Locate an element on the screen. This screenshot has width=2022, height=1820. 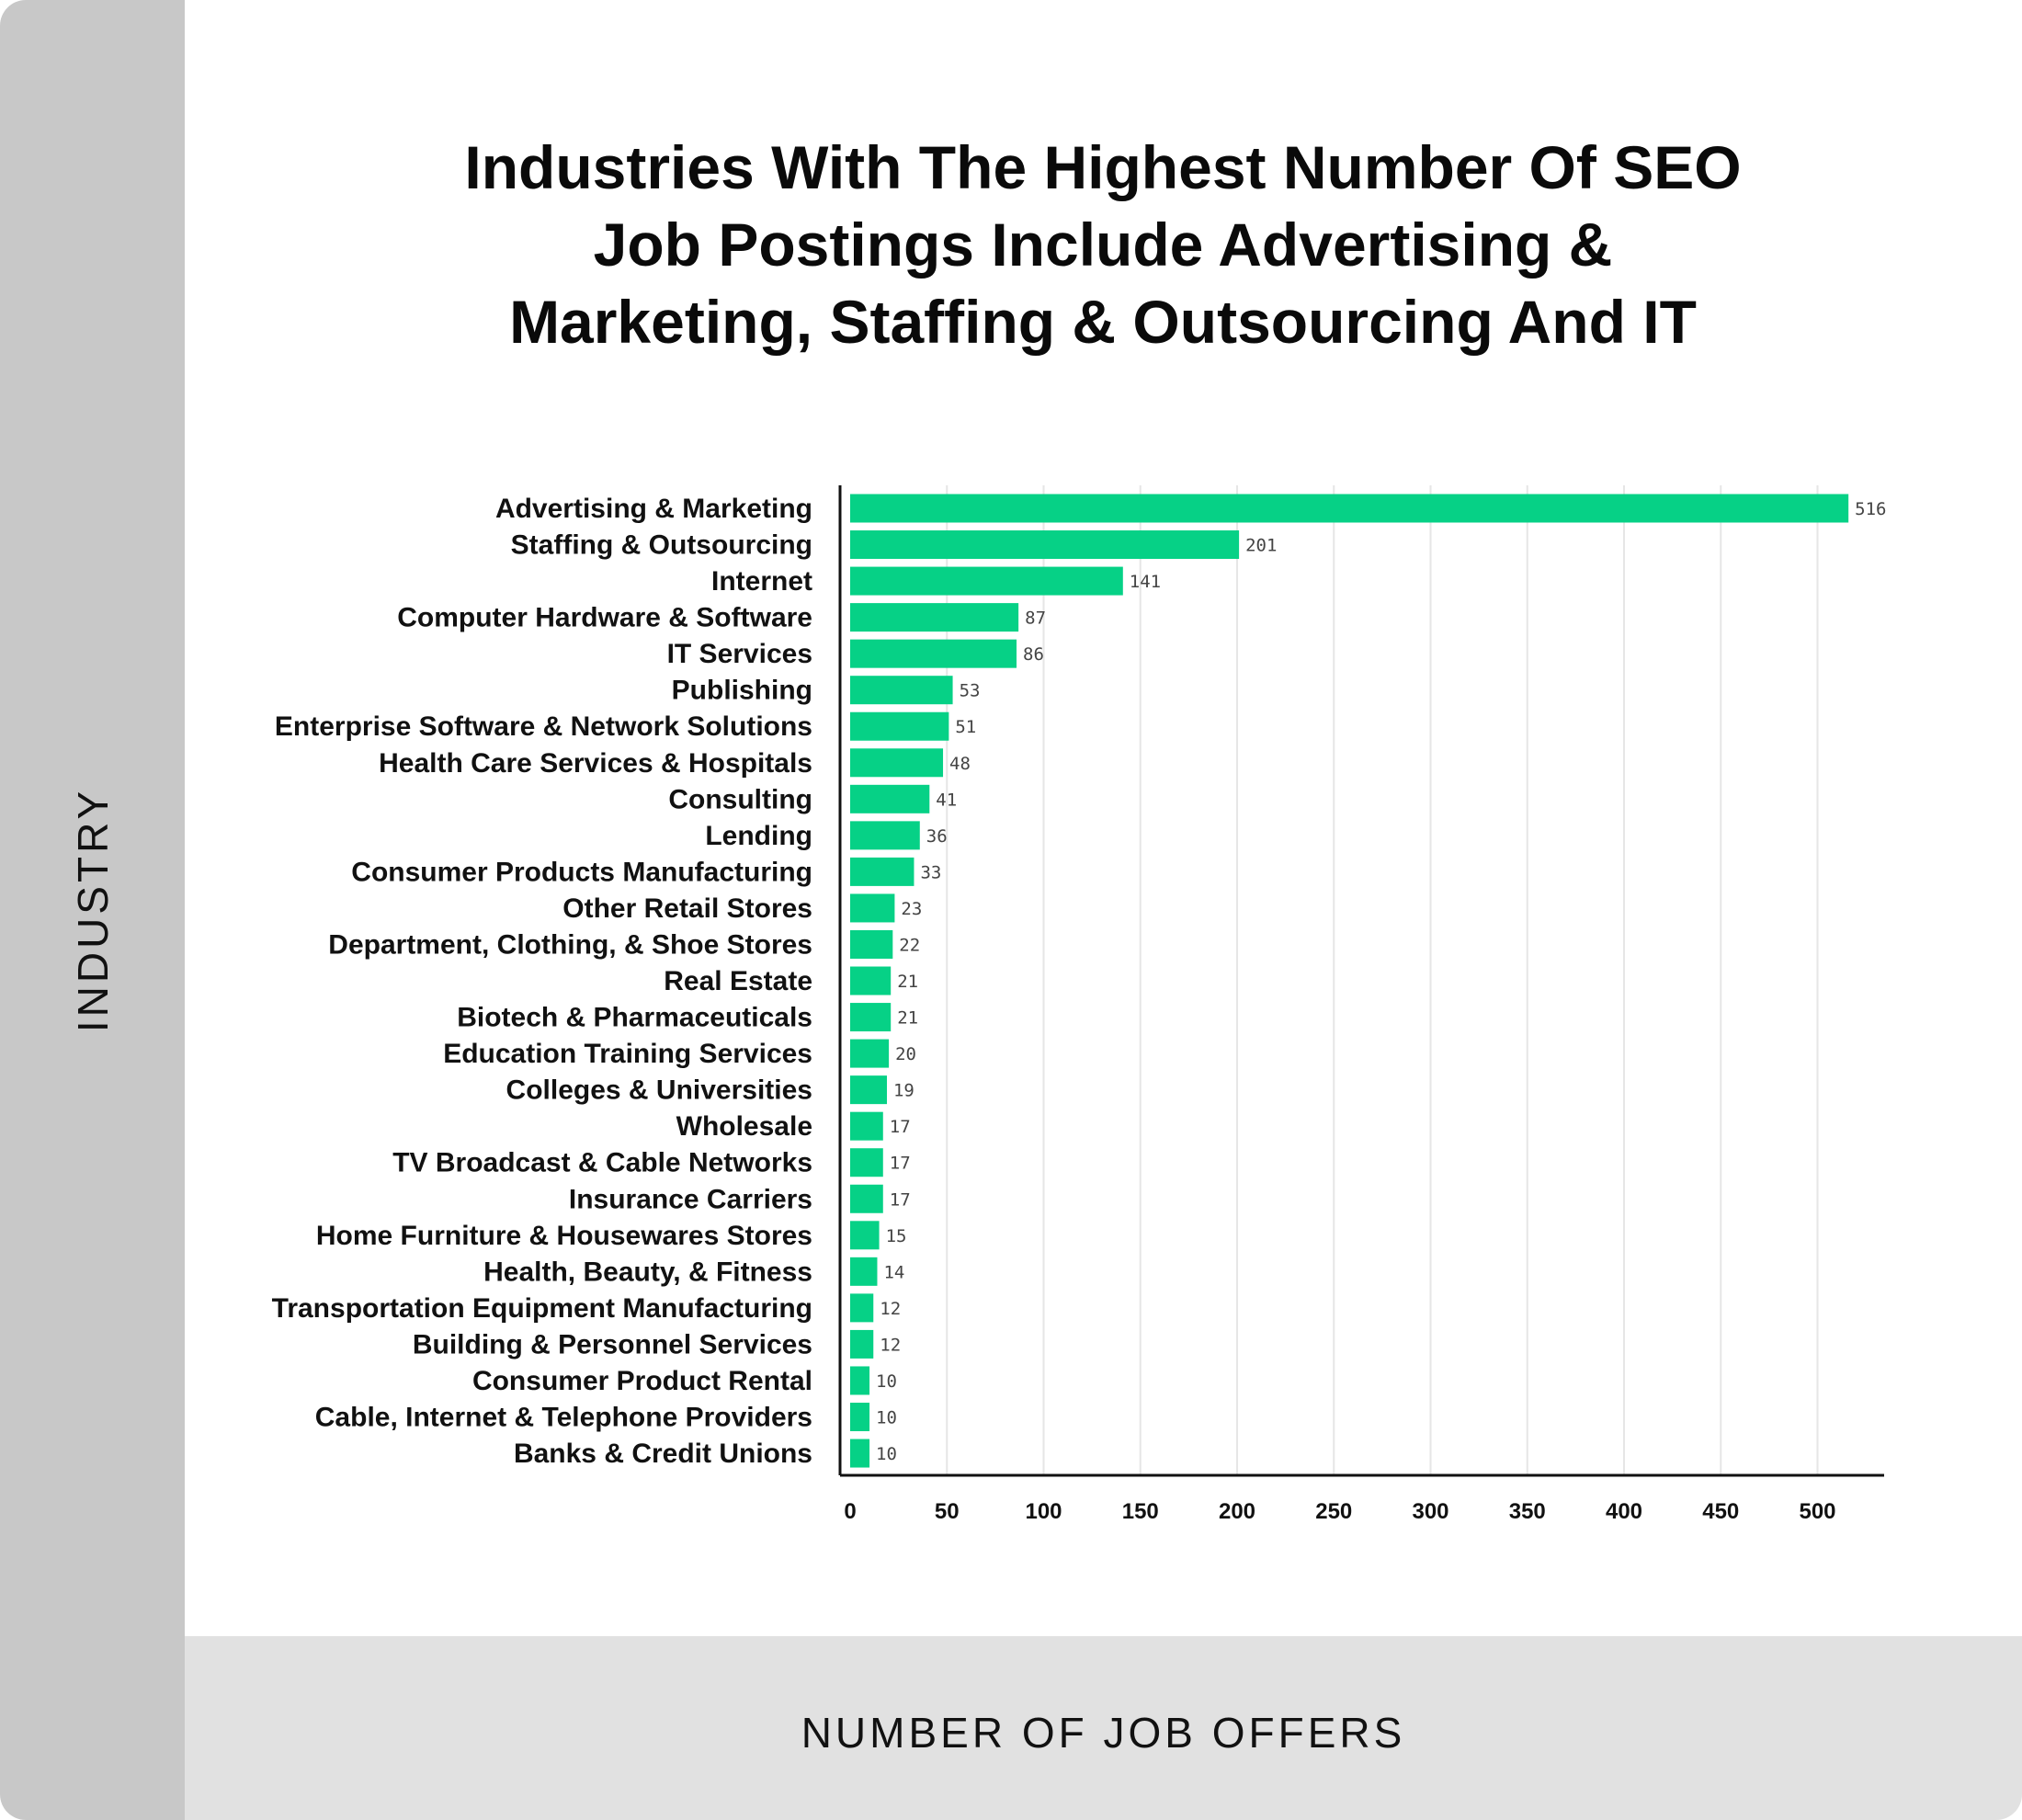
data-label: 33 is located at coordinates (930, 872).